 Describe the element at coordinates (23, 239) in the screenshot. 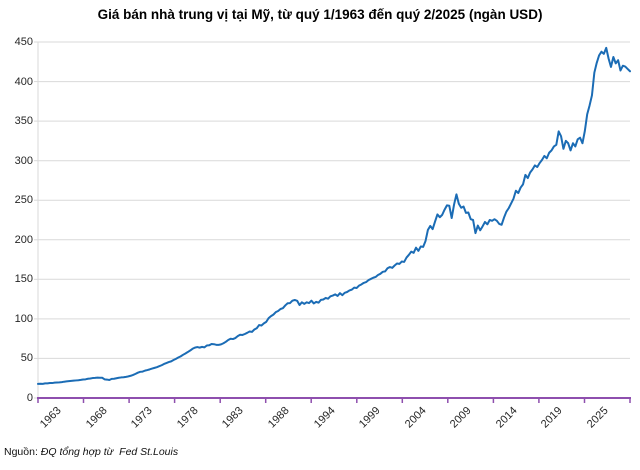

I see `y-tick-label: 200` at that location.